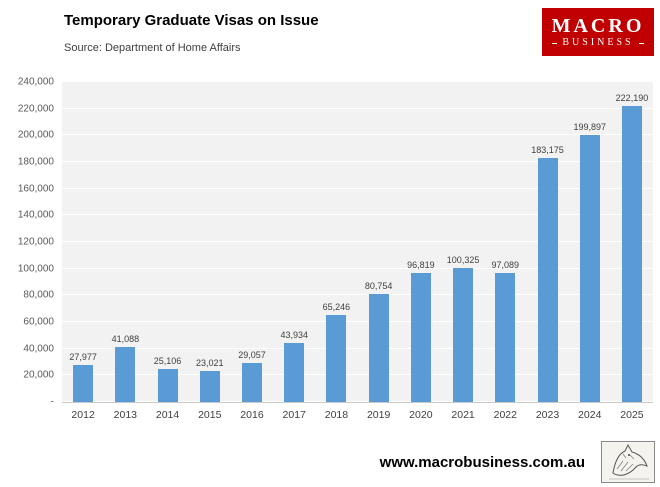  Describe the element at coordinates (421, 264) in the screenshot. I see `bar-value-label: 96,819` at that location.